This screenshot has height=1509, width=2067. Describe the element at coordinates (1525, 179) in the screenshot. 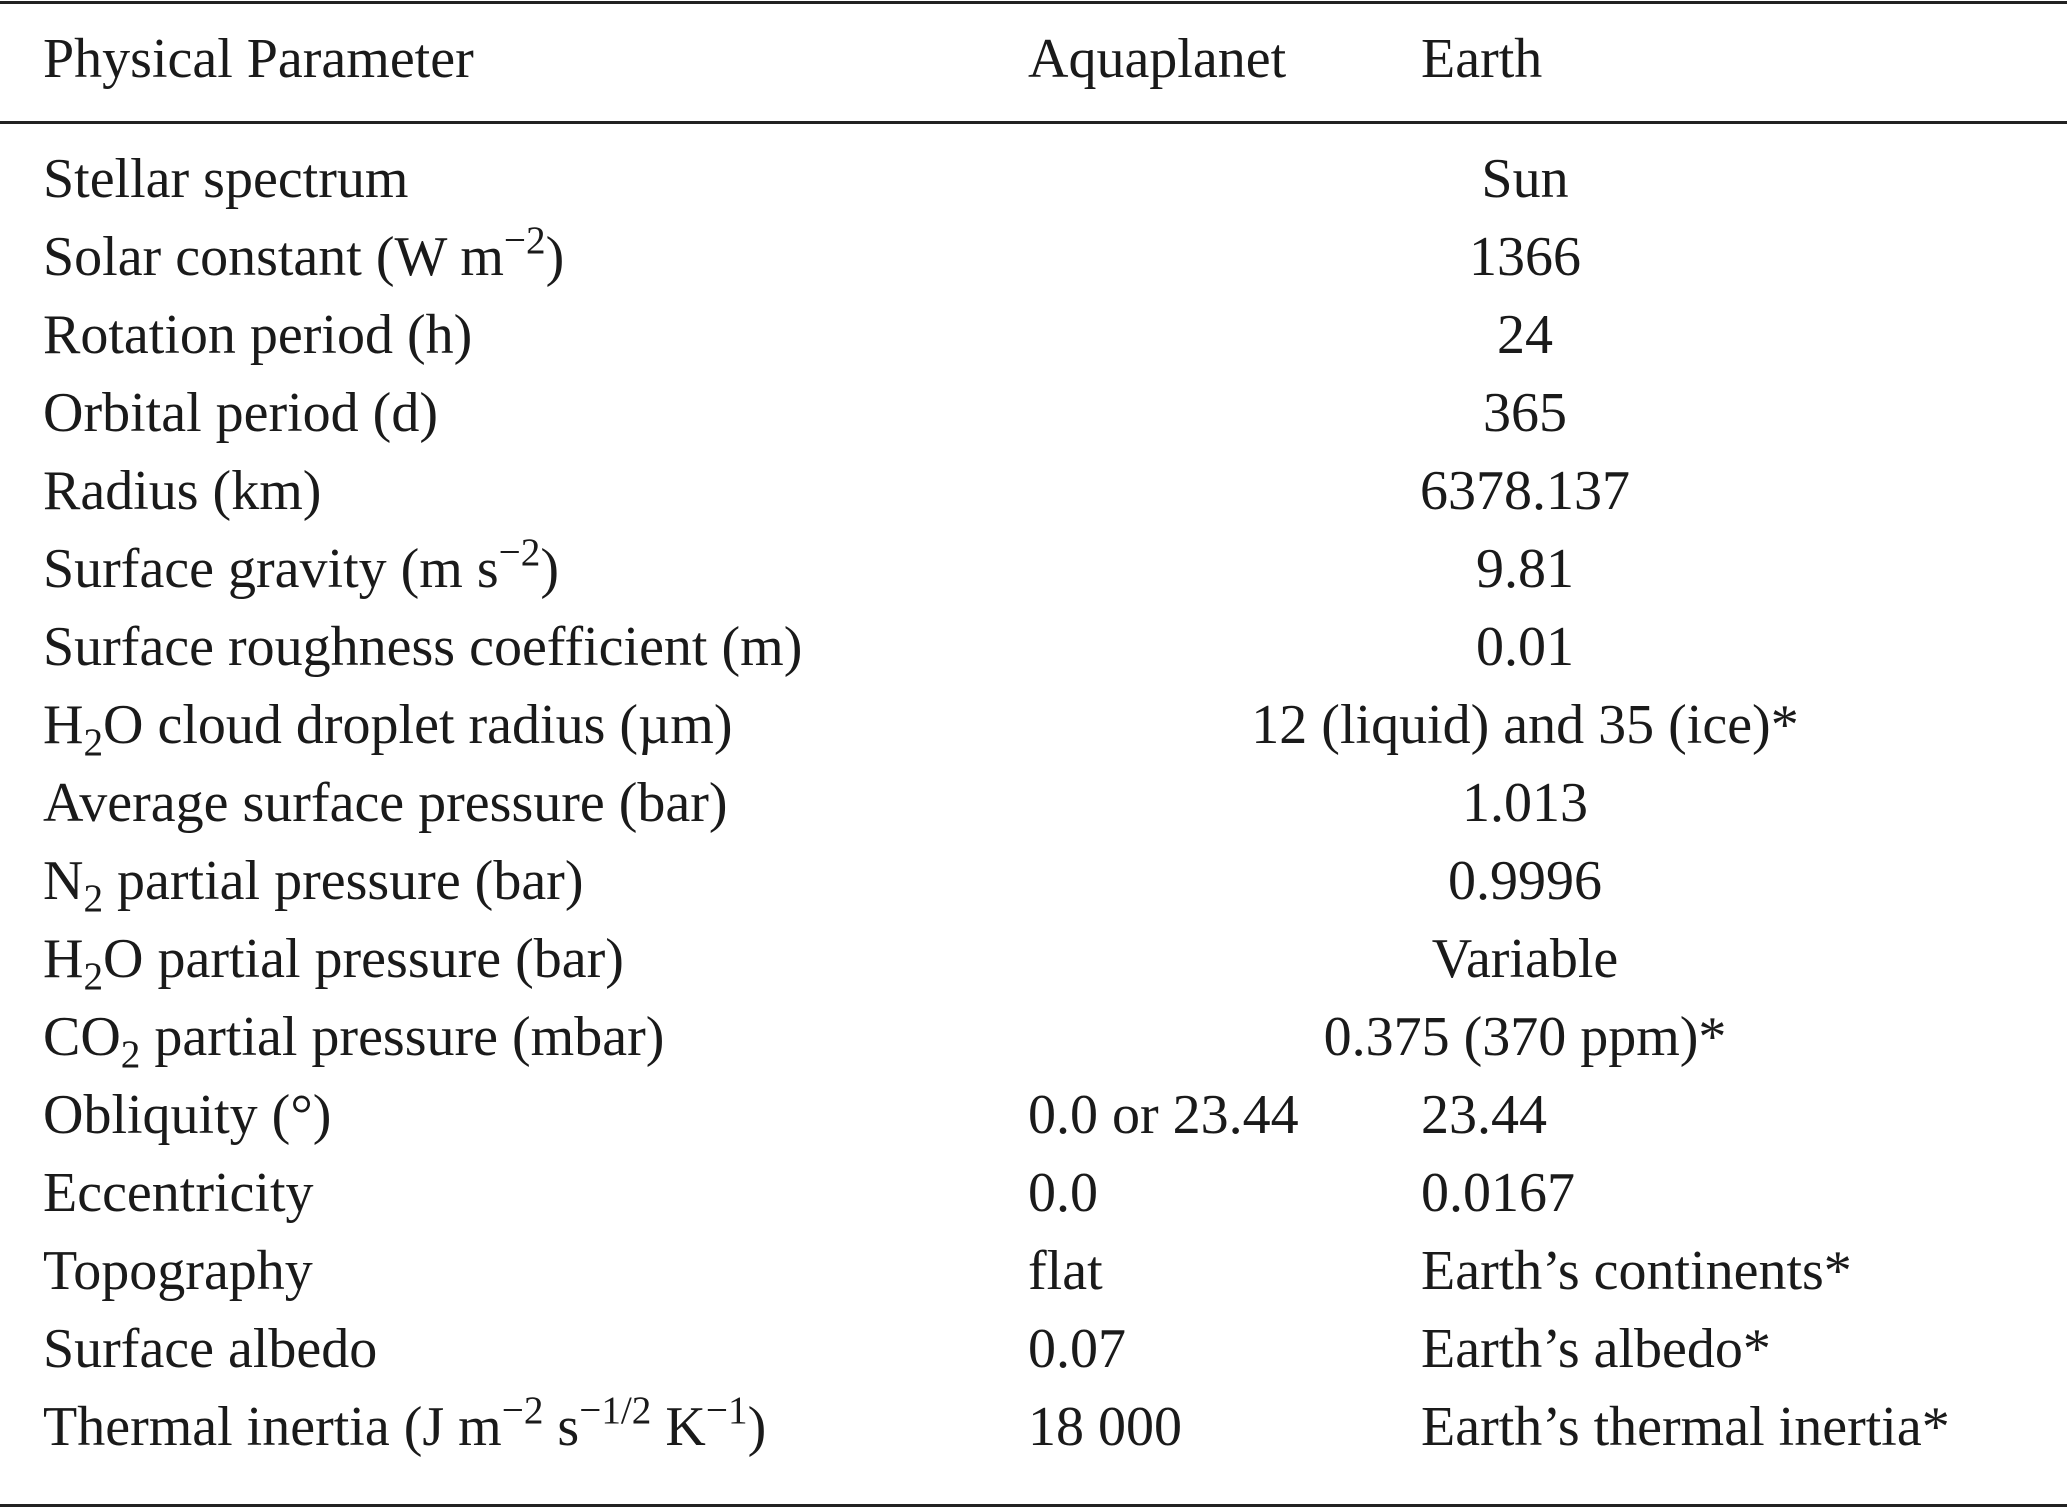

I see `shared-value: Sun` at that location.